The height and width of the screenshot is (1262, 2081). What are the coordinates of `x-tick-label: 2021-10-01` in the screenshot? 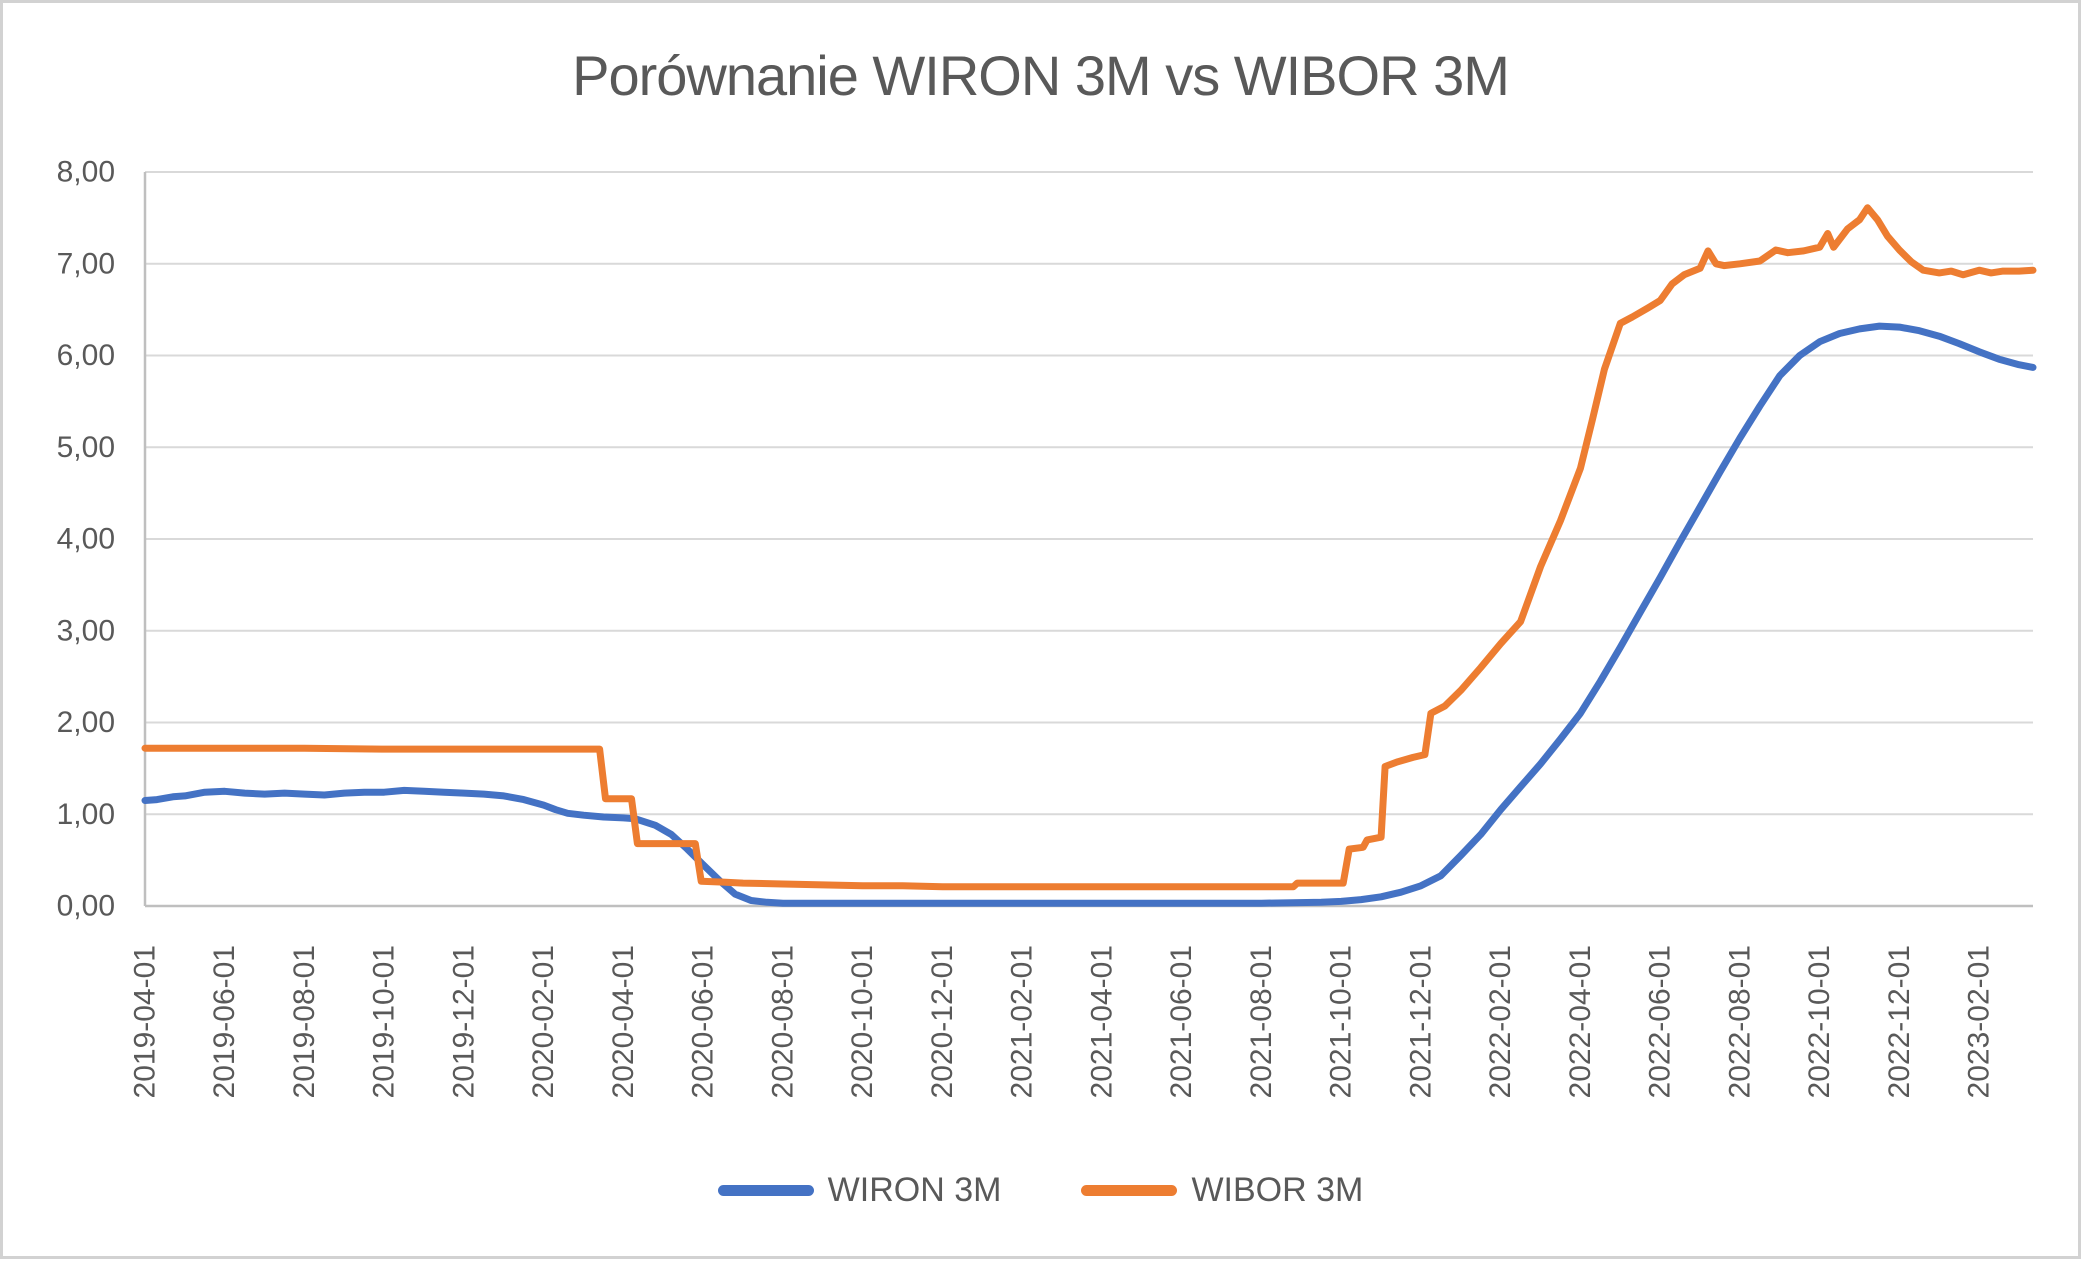 It's located at (1341, 1021).